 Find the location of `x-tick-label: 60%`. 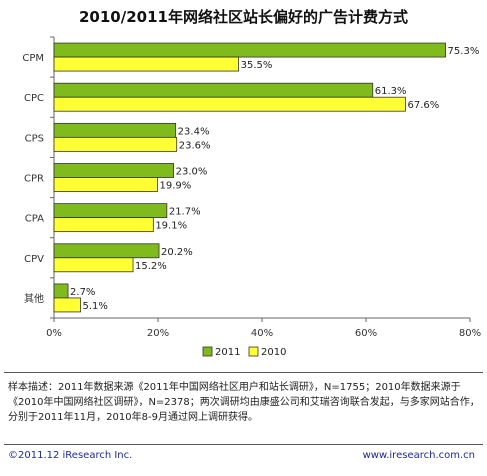

x-tick-label: 60% is located at coordinates (366, 333).